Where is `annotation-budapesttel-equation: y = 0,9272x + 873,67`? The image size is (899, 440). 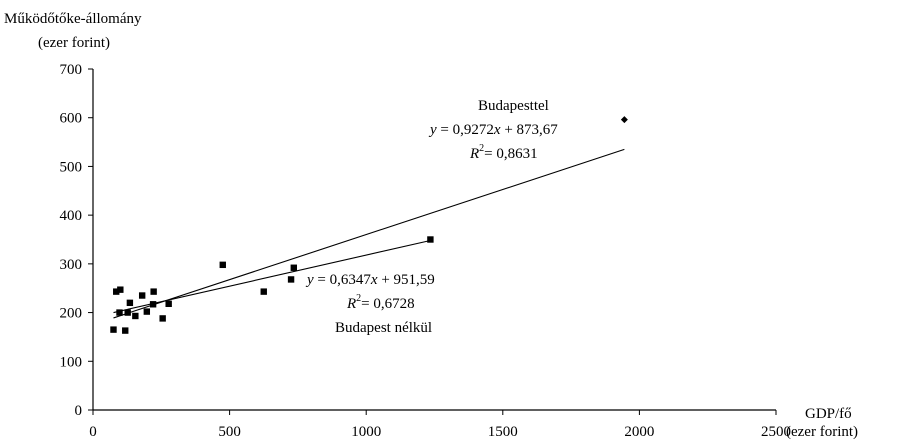
annotation-budapesttel-equation: y = 0,9272x + 873,67 is located at coordinates (493, 130).